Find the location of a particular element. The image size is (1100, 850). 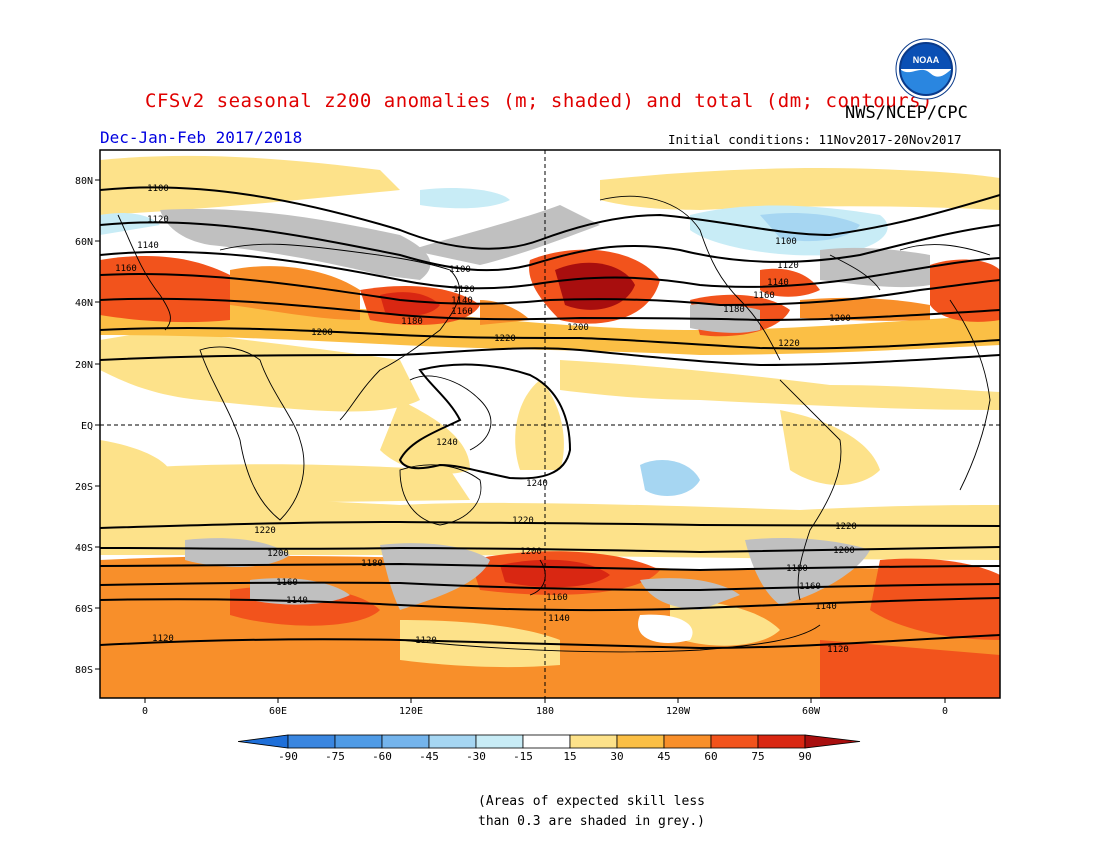

lon-label: 180 is located at coordinates (545, 711).